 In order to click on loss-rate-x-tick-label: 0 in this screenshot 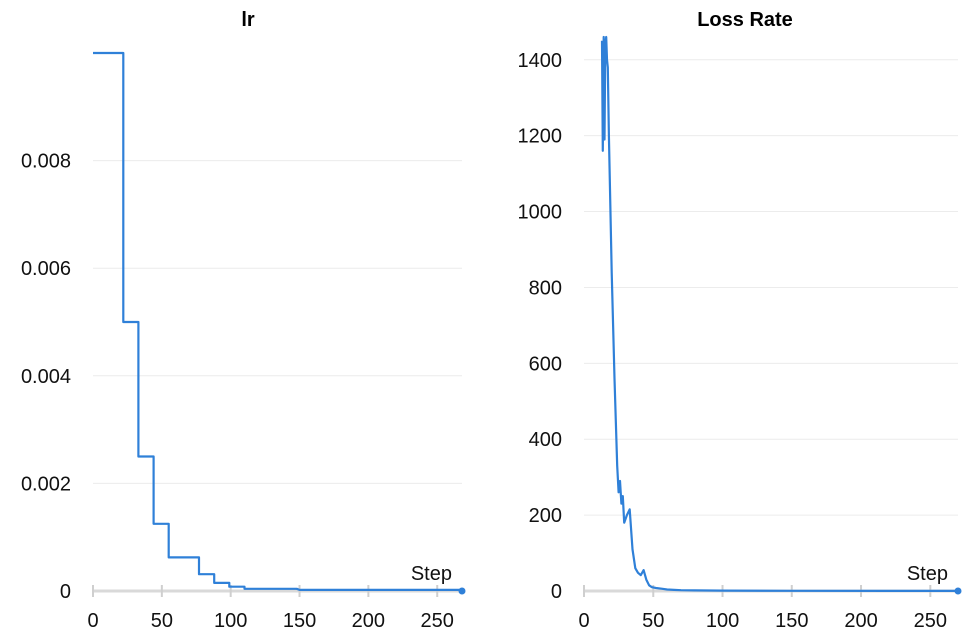, I will do `click(583, 621)`.